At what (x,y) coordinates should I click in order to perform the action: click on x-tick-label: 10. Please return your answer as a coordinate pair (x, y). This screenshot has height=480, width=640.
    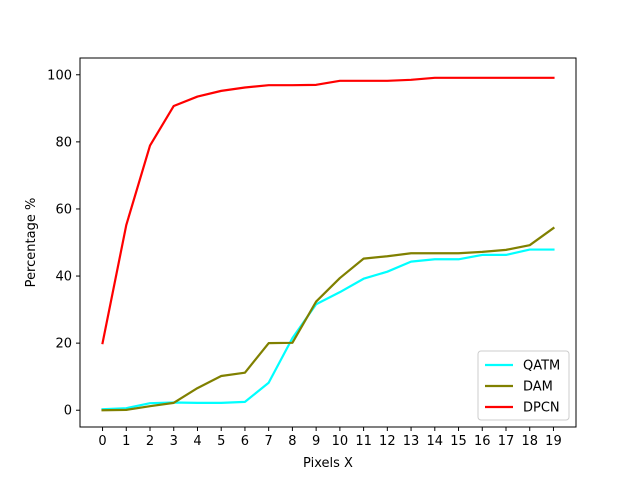
    Looking at the image, I should click on (340, 441).